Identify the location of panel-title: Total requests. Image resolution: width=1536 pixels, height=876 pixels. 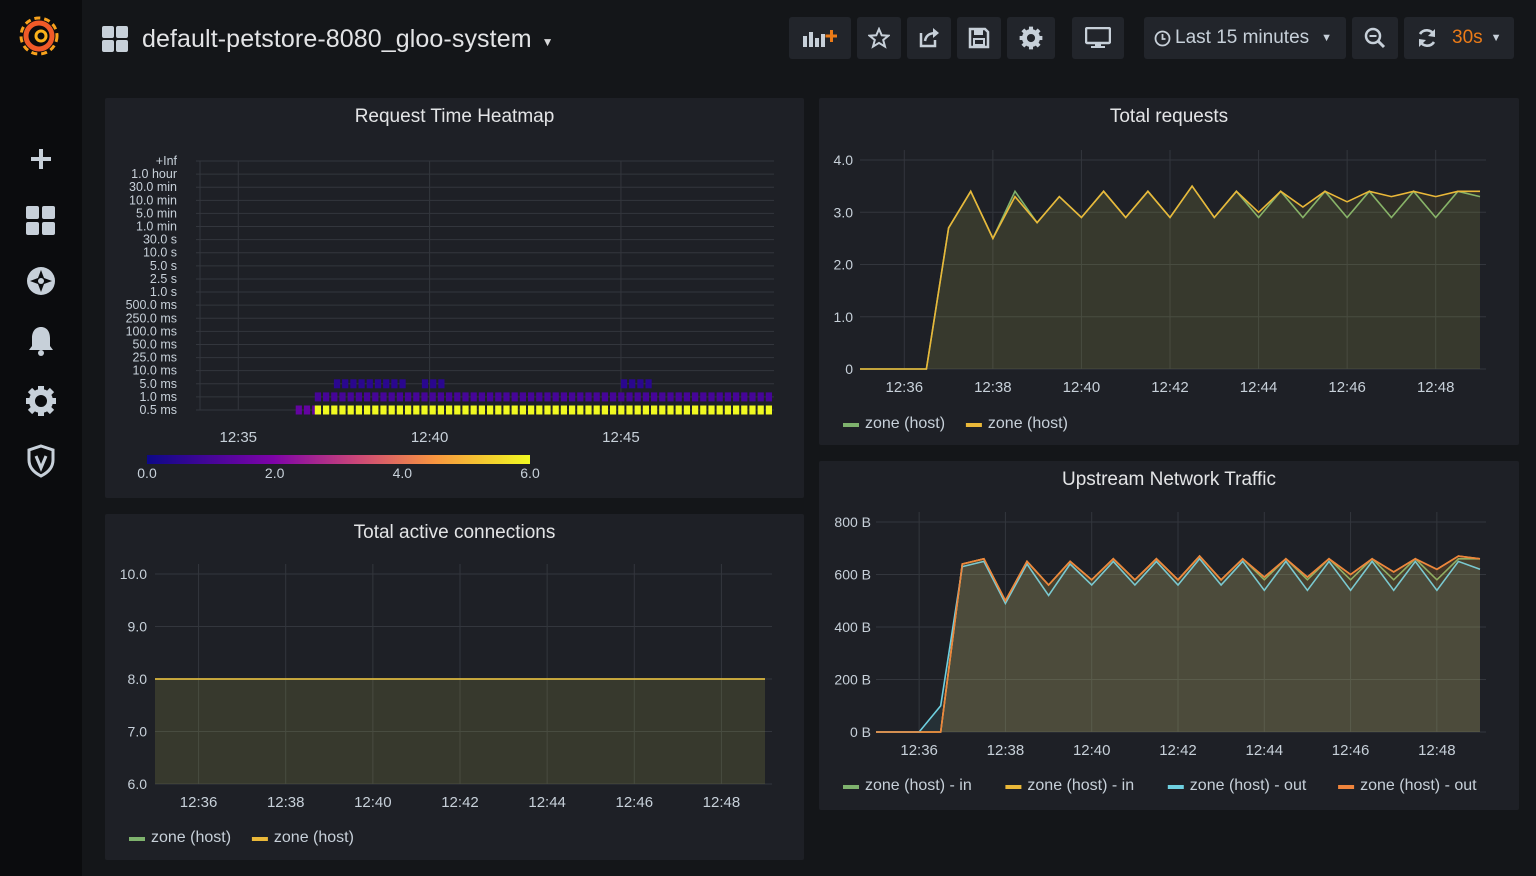
(1169, 116).